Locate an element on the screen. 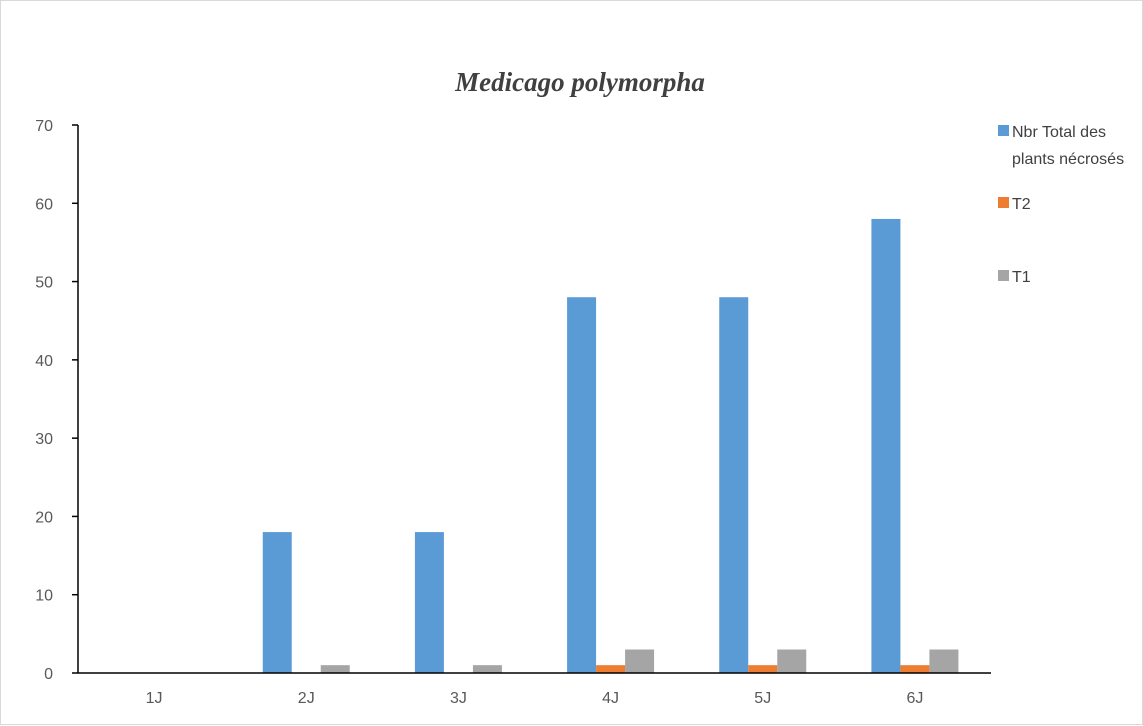 The image size is (1143, 726). y-axis-ticks: 0 10 20 30 40 50 60 70 is located at coordinates (56, 400).